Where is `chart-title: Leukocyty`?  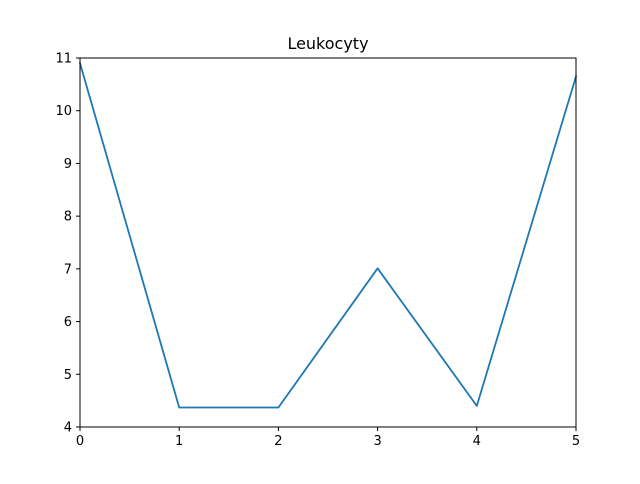 chart-title: Leukocyty is located at coordinates (327, 43).